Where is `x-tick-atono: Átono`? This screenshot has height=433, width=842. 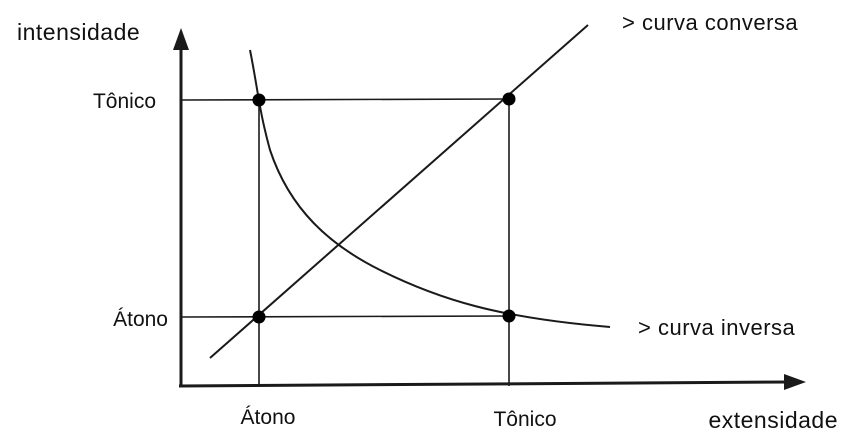 x-tick-atono: Átono is located at coordinates (268, 417).